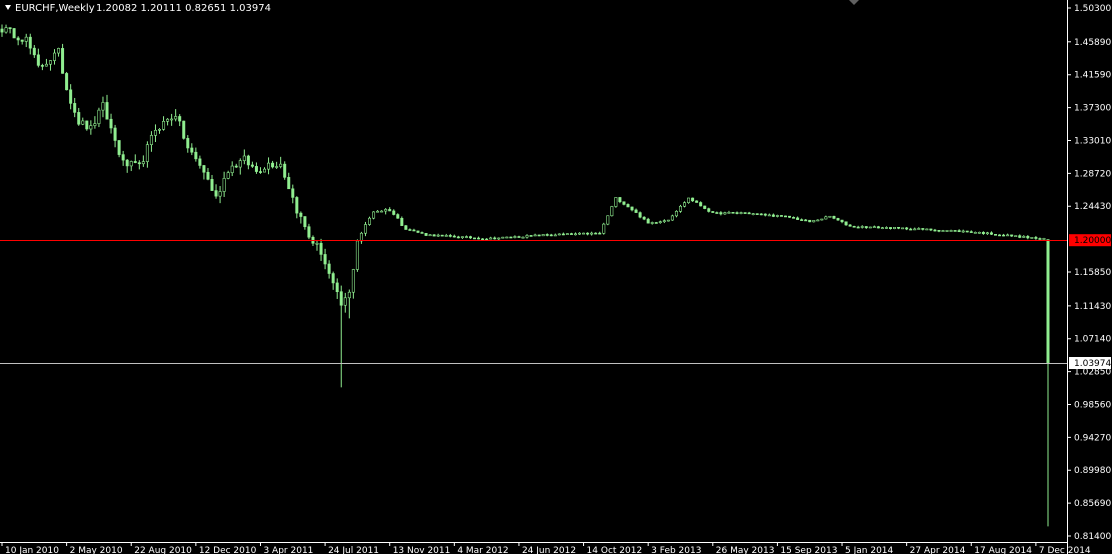 The width and height of the screenshot is (1112, 554). What do you see at coordinates (1003, 550) in the screenshot?
I see `x-tick-label: 17 Aug 2014` at bounding box center [1003, 550].